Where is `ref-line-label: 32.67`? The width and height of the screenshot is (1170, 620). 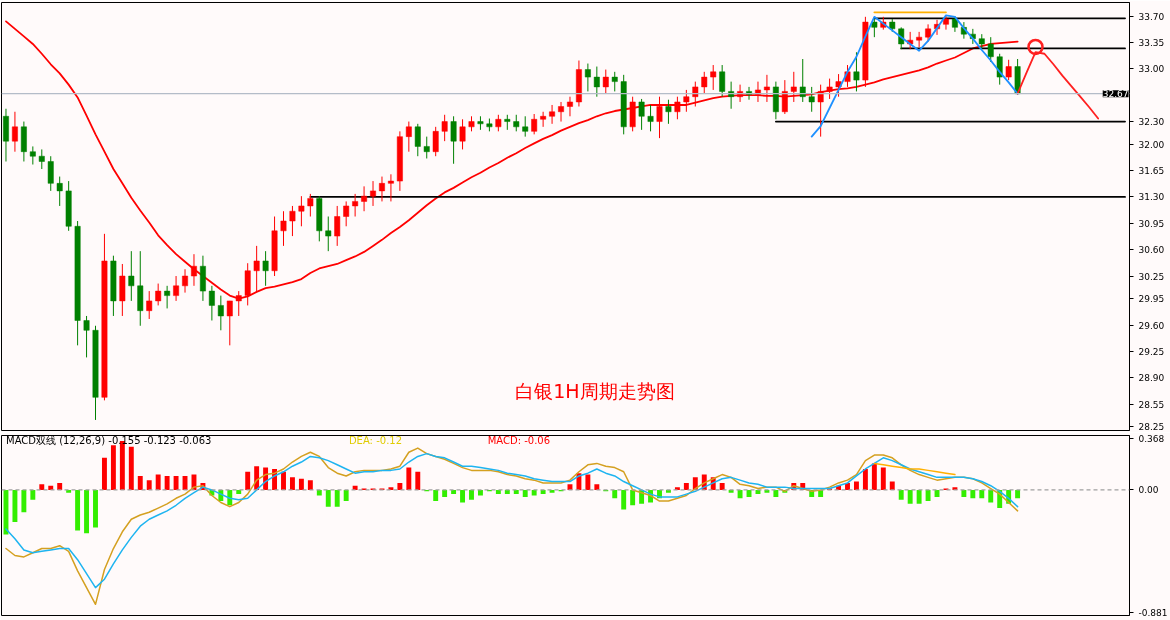
ref-line-label: 32.67 is located at coordinates (1115, 94).